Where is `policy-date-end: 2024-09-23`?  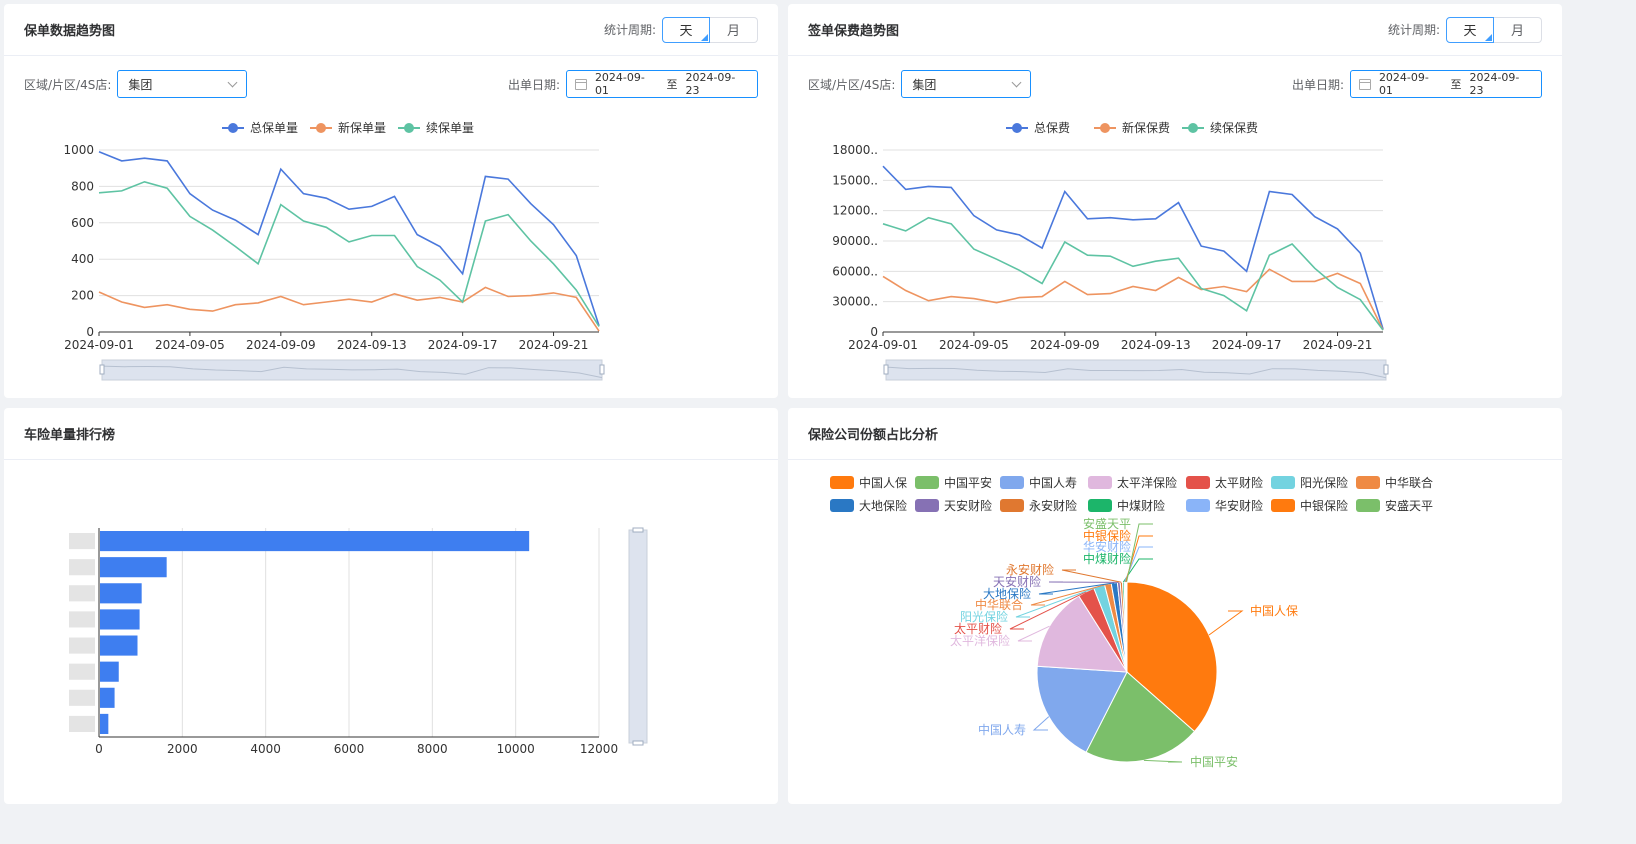
policy-date-end: 2024-09-23 is located at coordinates (710, 84).